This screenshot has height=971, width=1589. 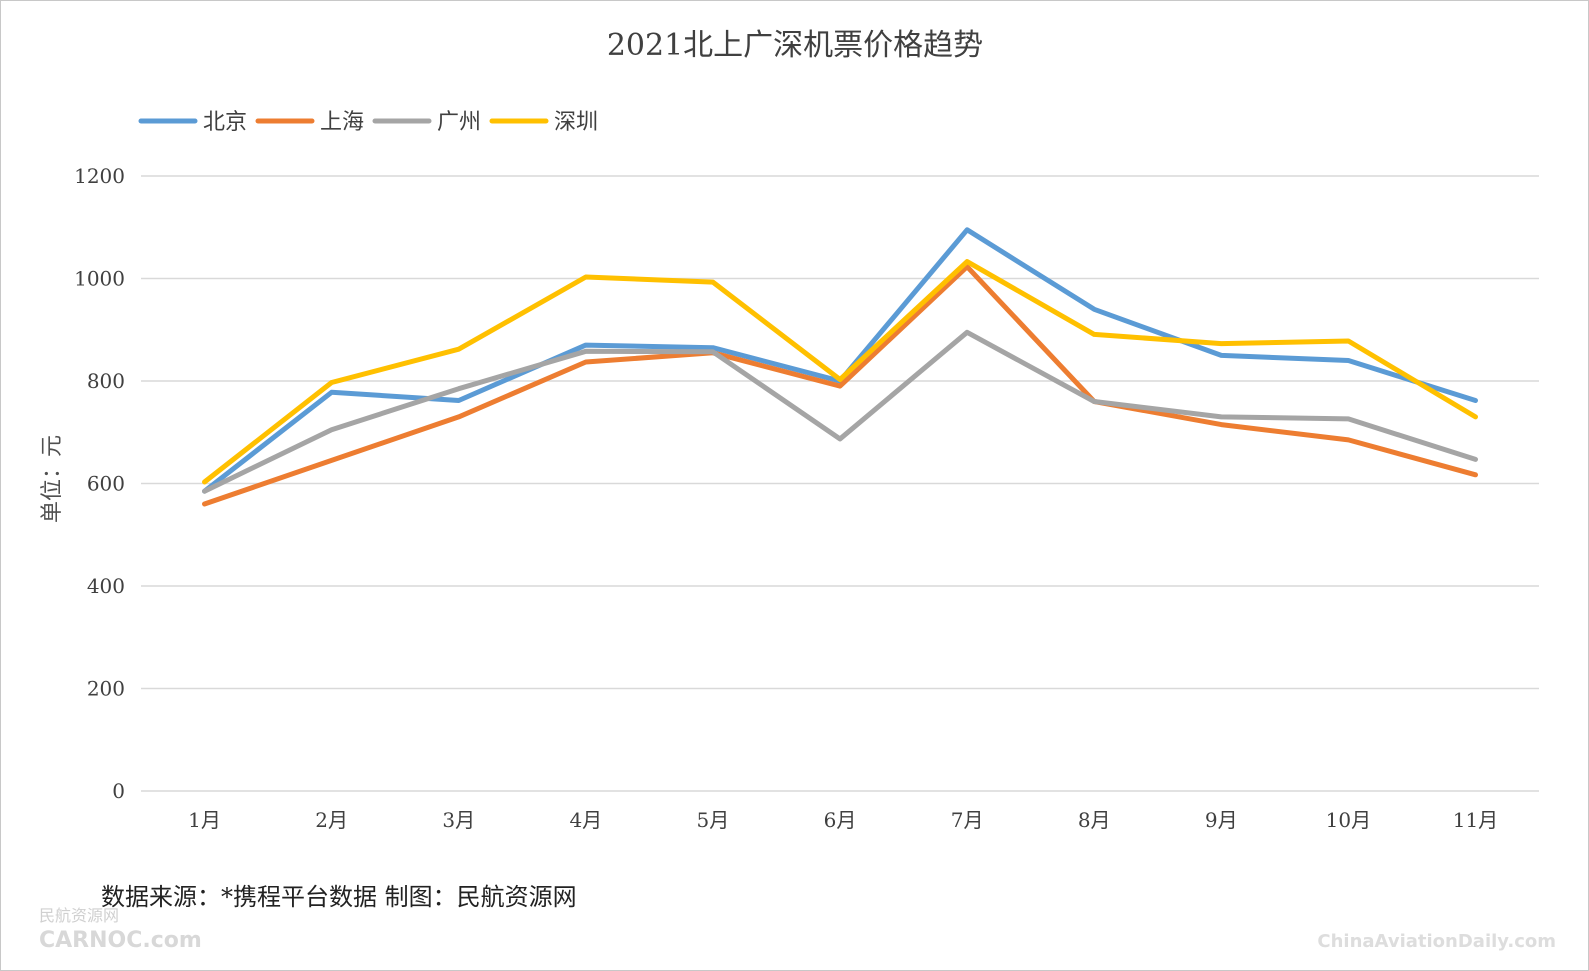 What do you see at coordinates (225, 122) in the screenshot?
I see `legend-label: 北京` at bounding box center [225, 122].